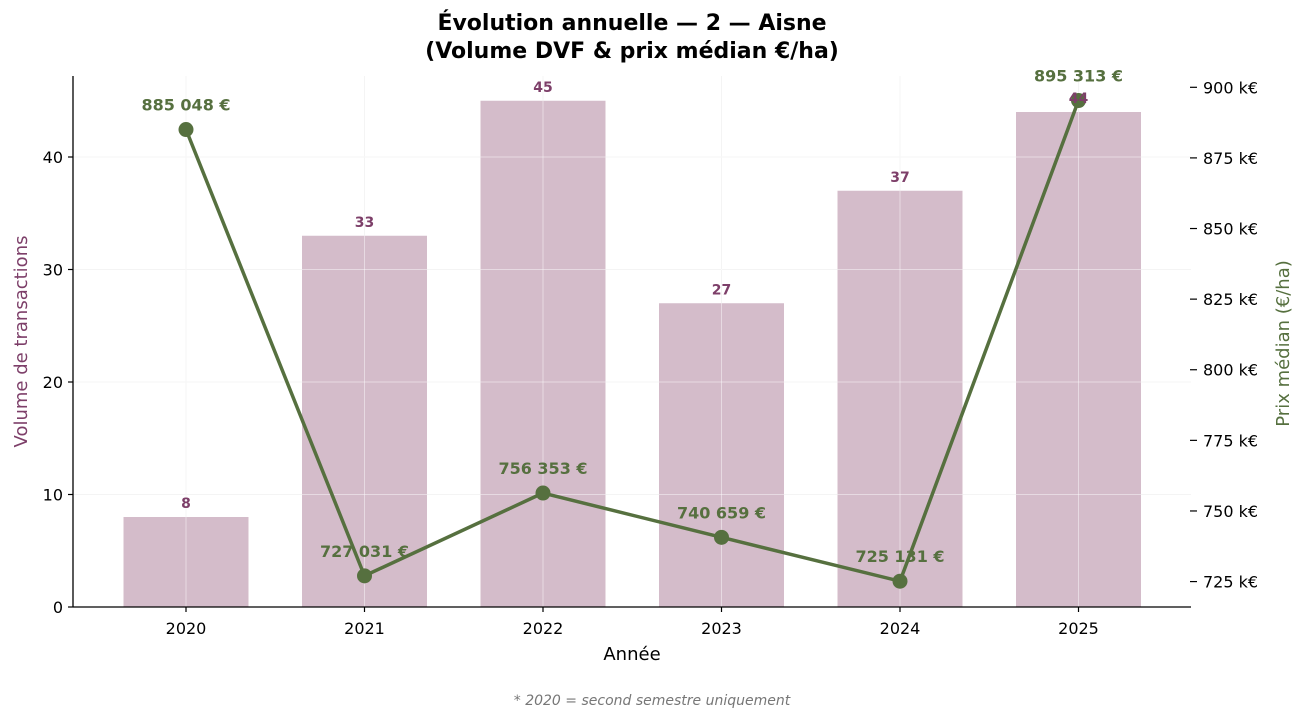 The height and width of the screenshot is (719, 1304). Describe the element at coordinates (1230, 582) in the screenshot. I see `y-tick-label-right: 725 k€` at that location.